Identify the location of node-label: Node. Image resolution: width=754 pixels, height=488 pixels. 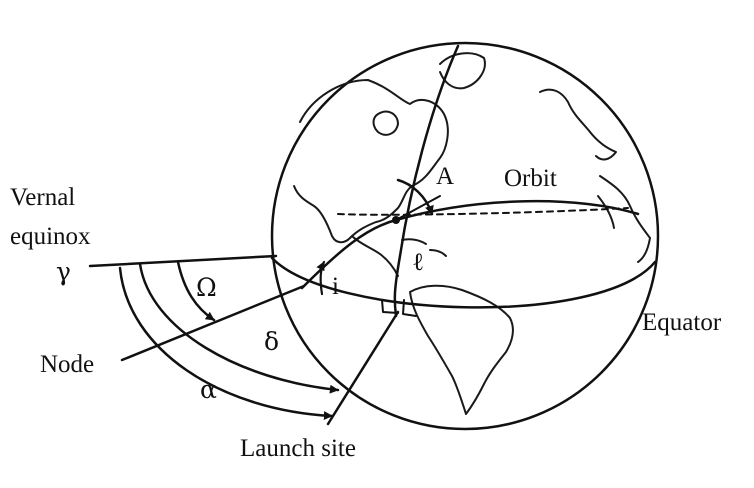
(67, 364).